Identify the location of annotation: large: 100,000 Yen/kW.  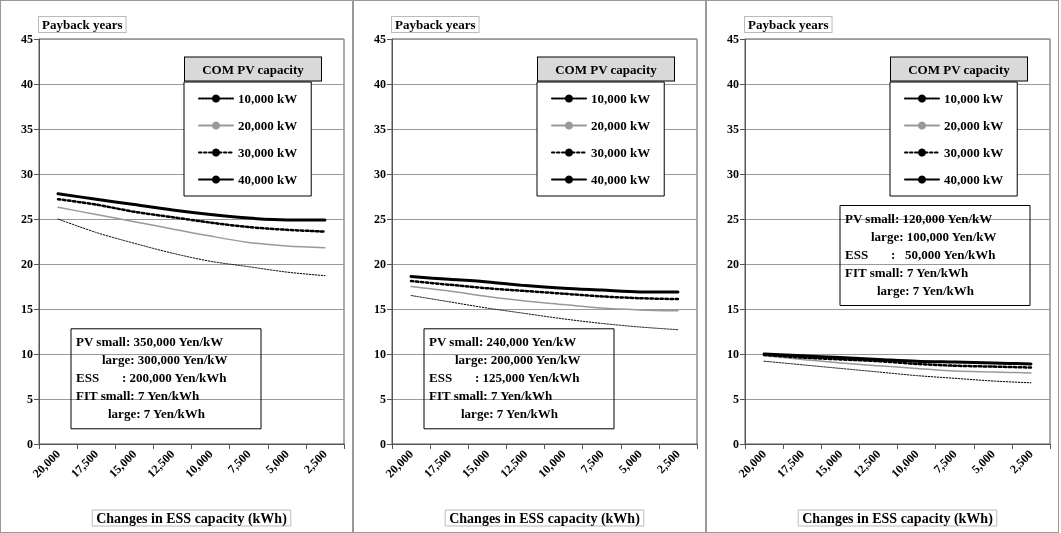
(934, 236).